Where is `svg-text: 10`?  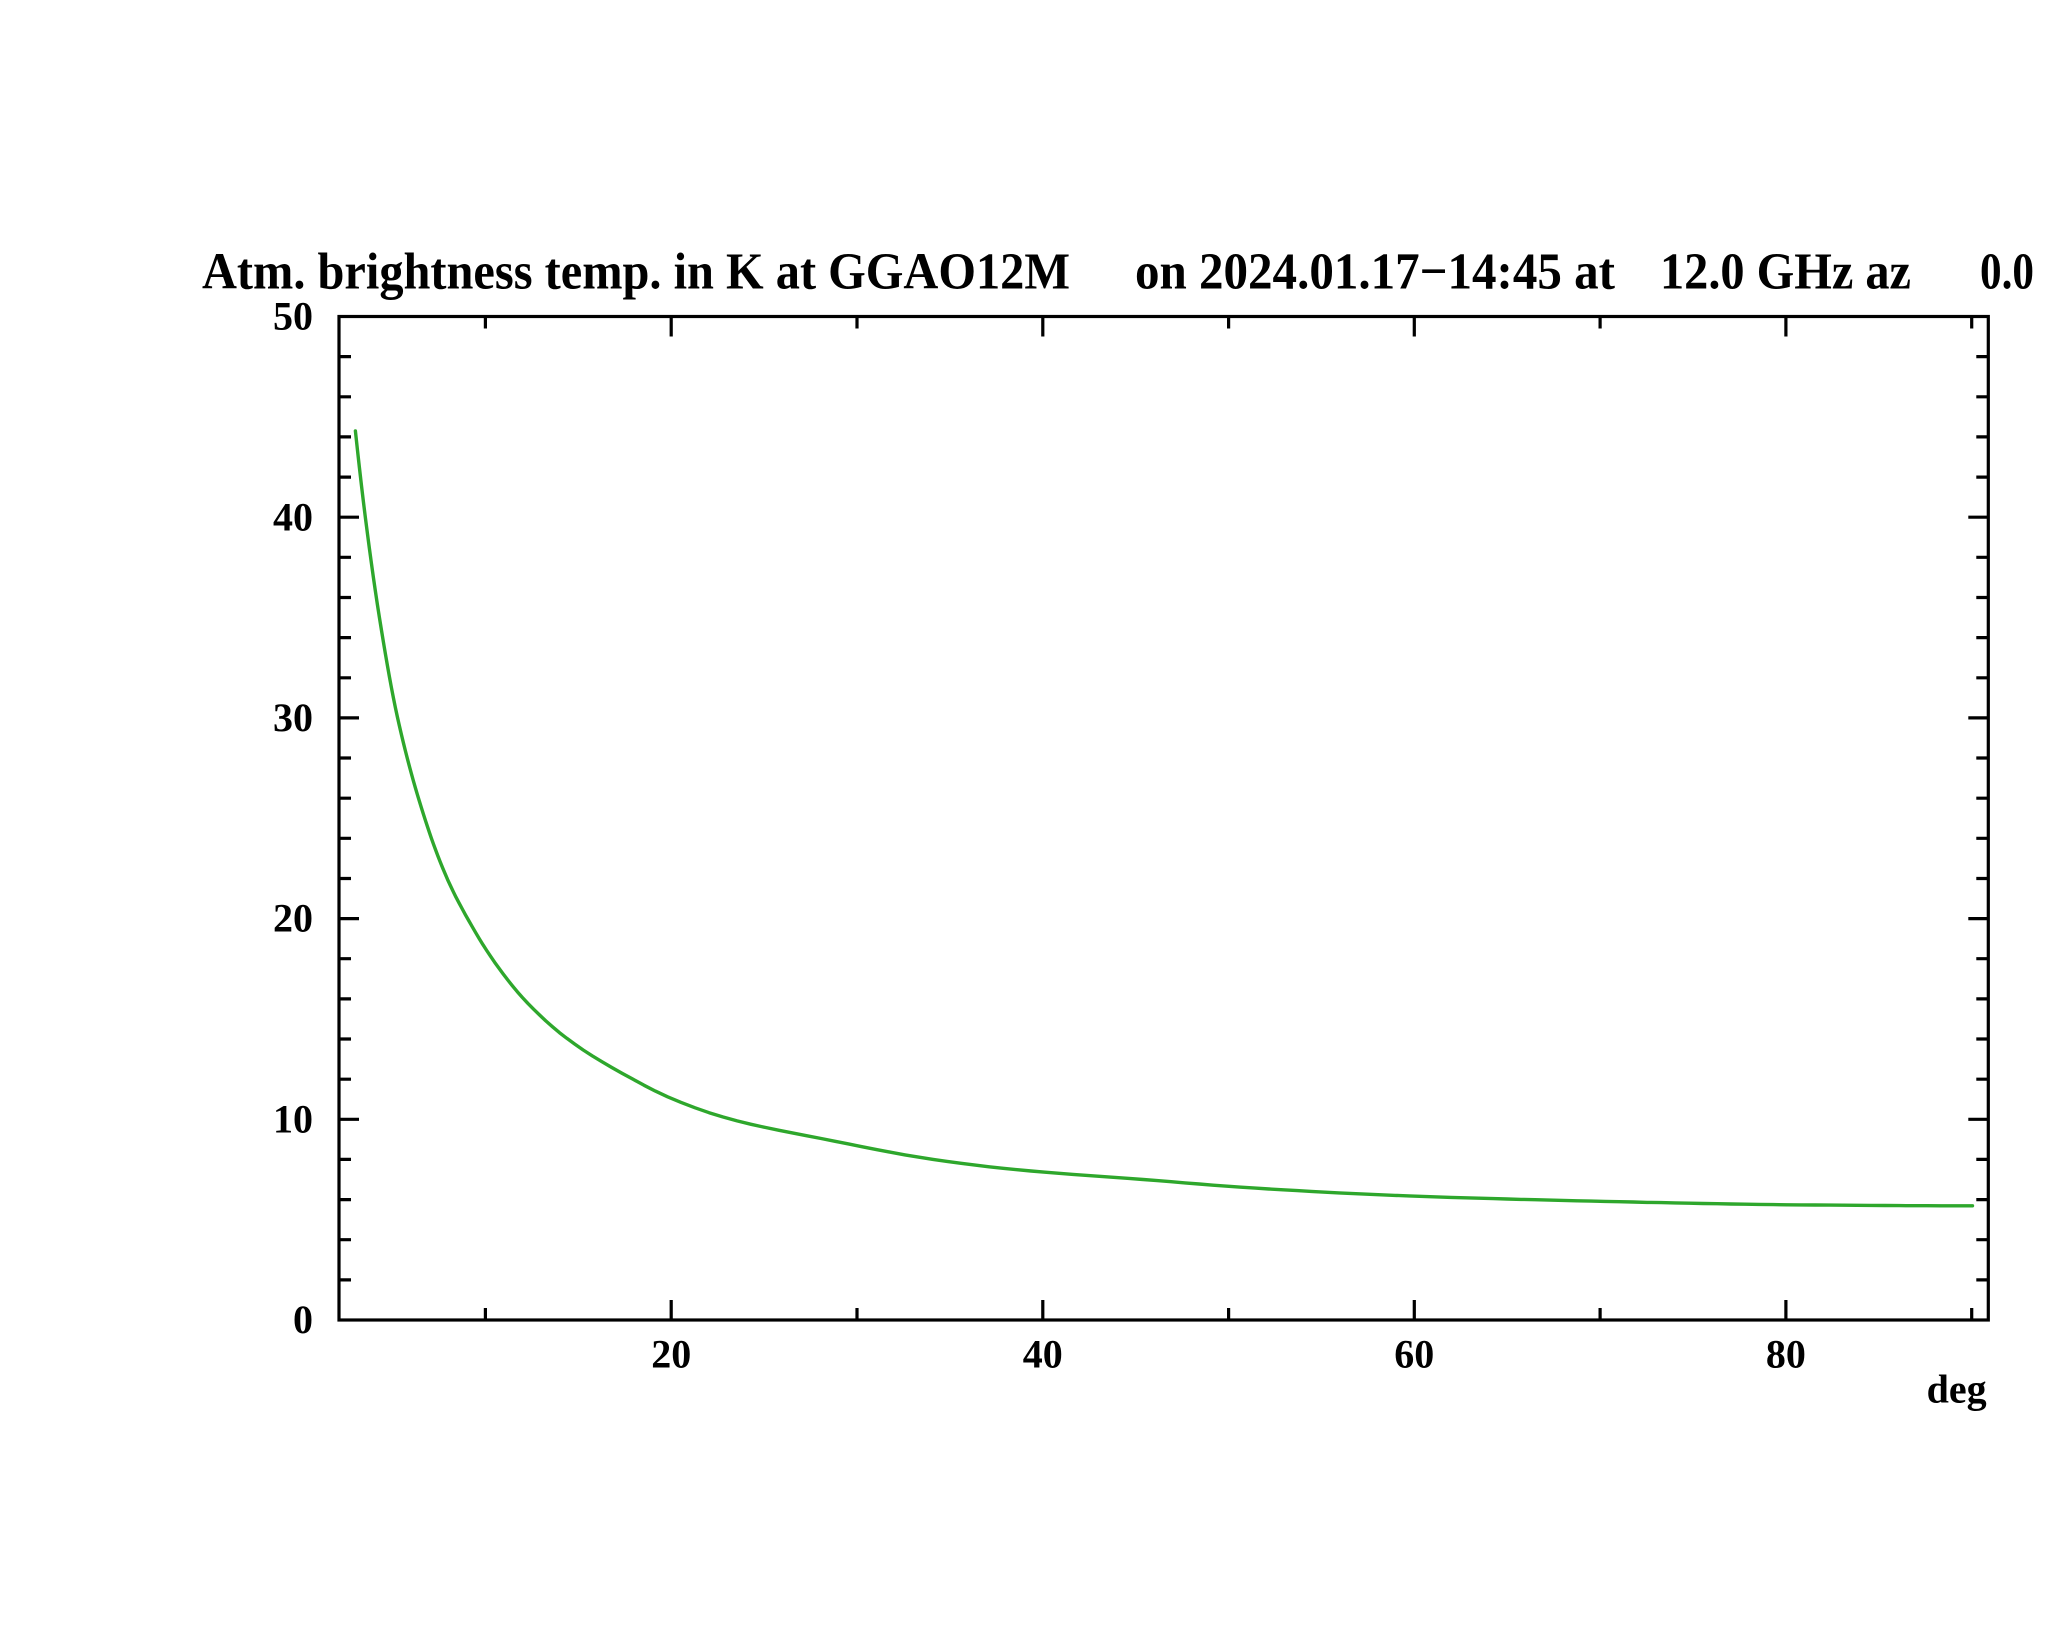
svg-text: 10 is located at coordinates (293, 1118).